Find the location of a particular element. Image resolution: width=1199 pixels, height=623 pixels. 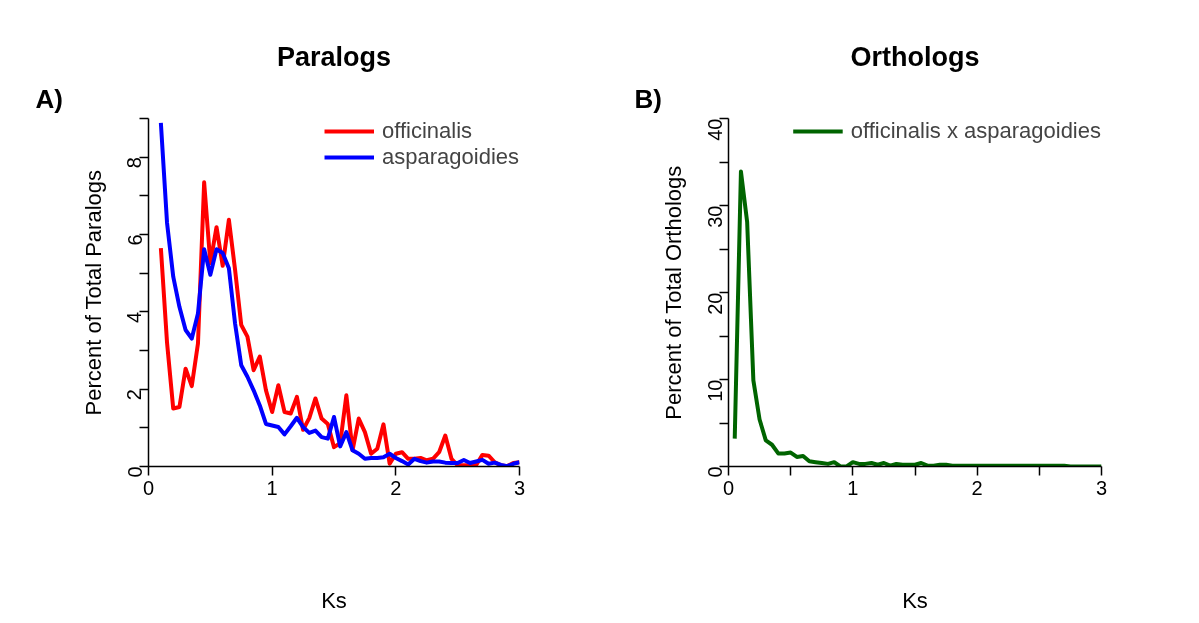

text: A) is located at coordinates (49, 98).